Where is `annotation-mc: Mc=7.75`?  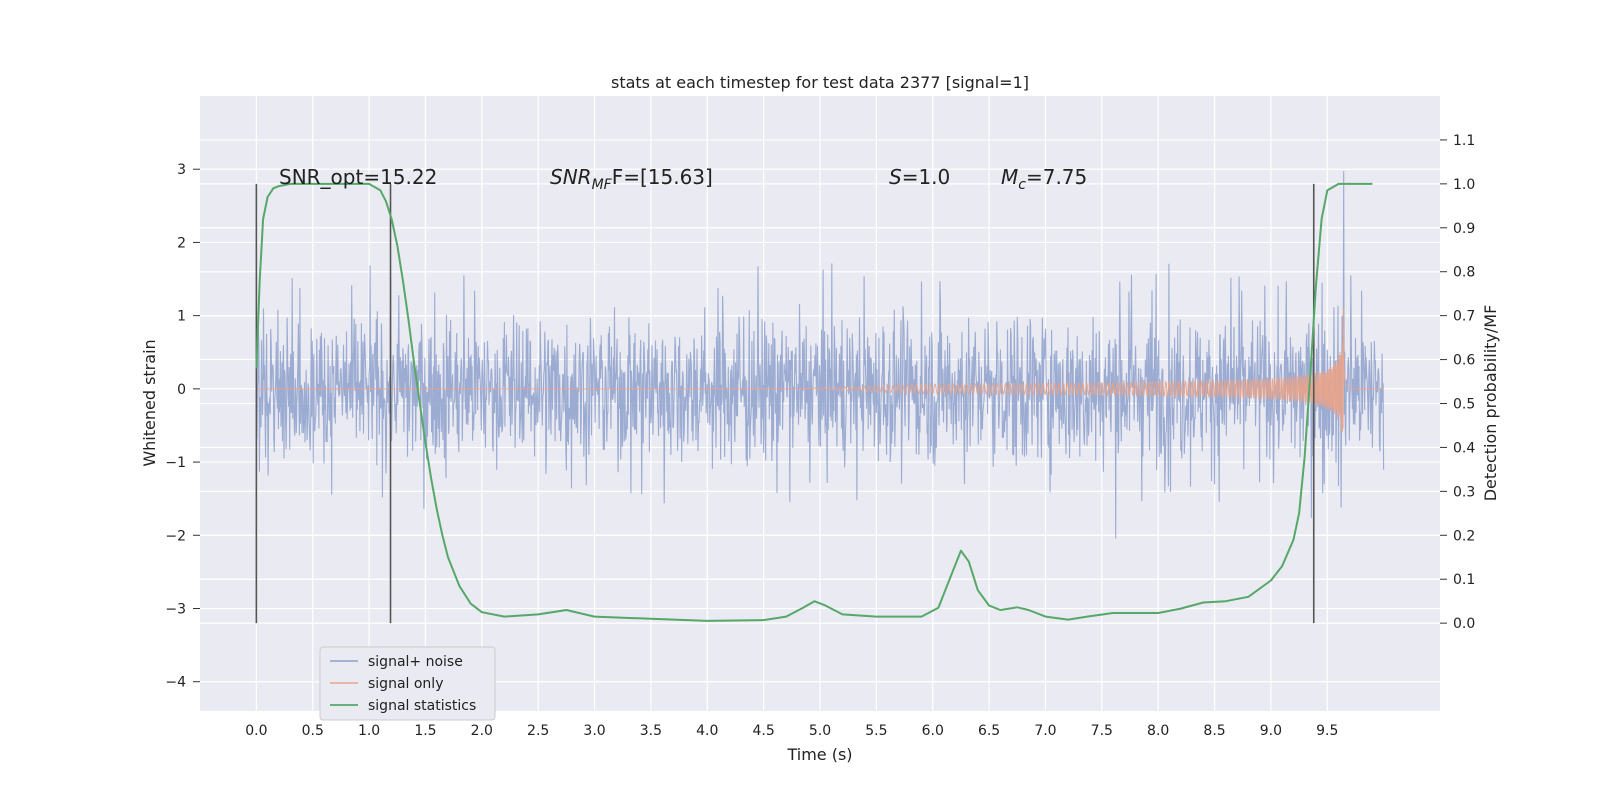
annotation-mc: Mc=7.75 is located at coordinates (1044, 179).